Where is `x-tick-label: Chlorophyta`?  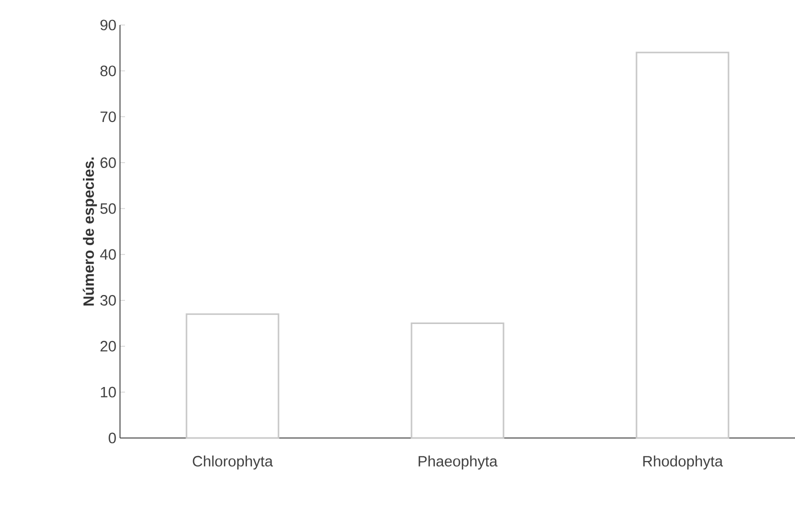
x-tick-label: Chlorophyta is located at coordinates (232, 463).